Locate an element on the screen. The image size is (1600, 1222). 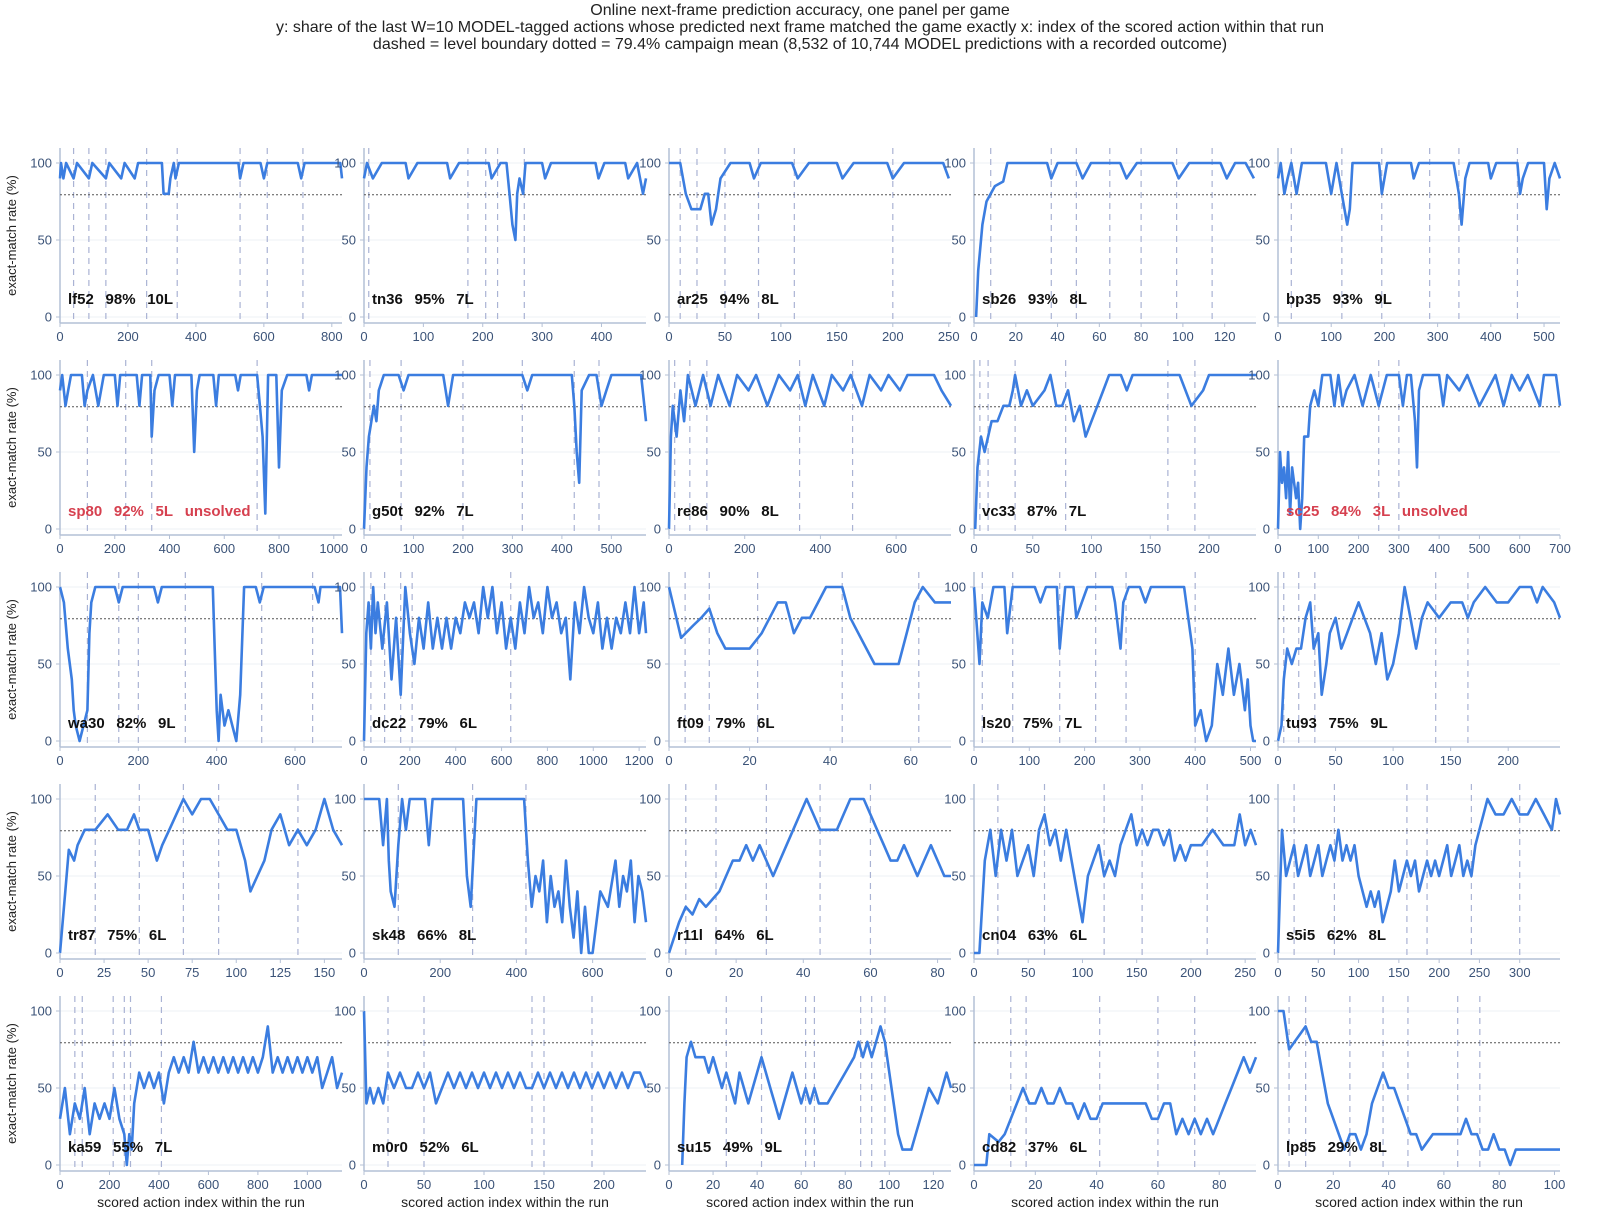
x-tick-label: 50 is located at coordinates (725, 336).